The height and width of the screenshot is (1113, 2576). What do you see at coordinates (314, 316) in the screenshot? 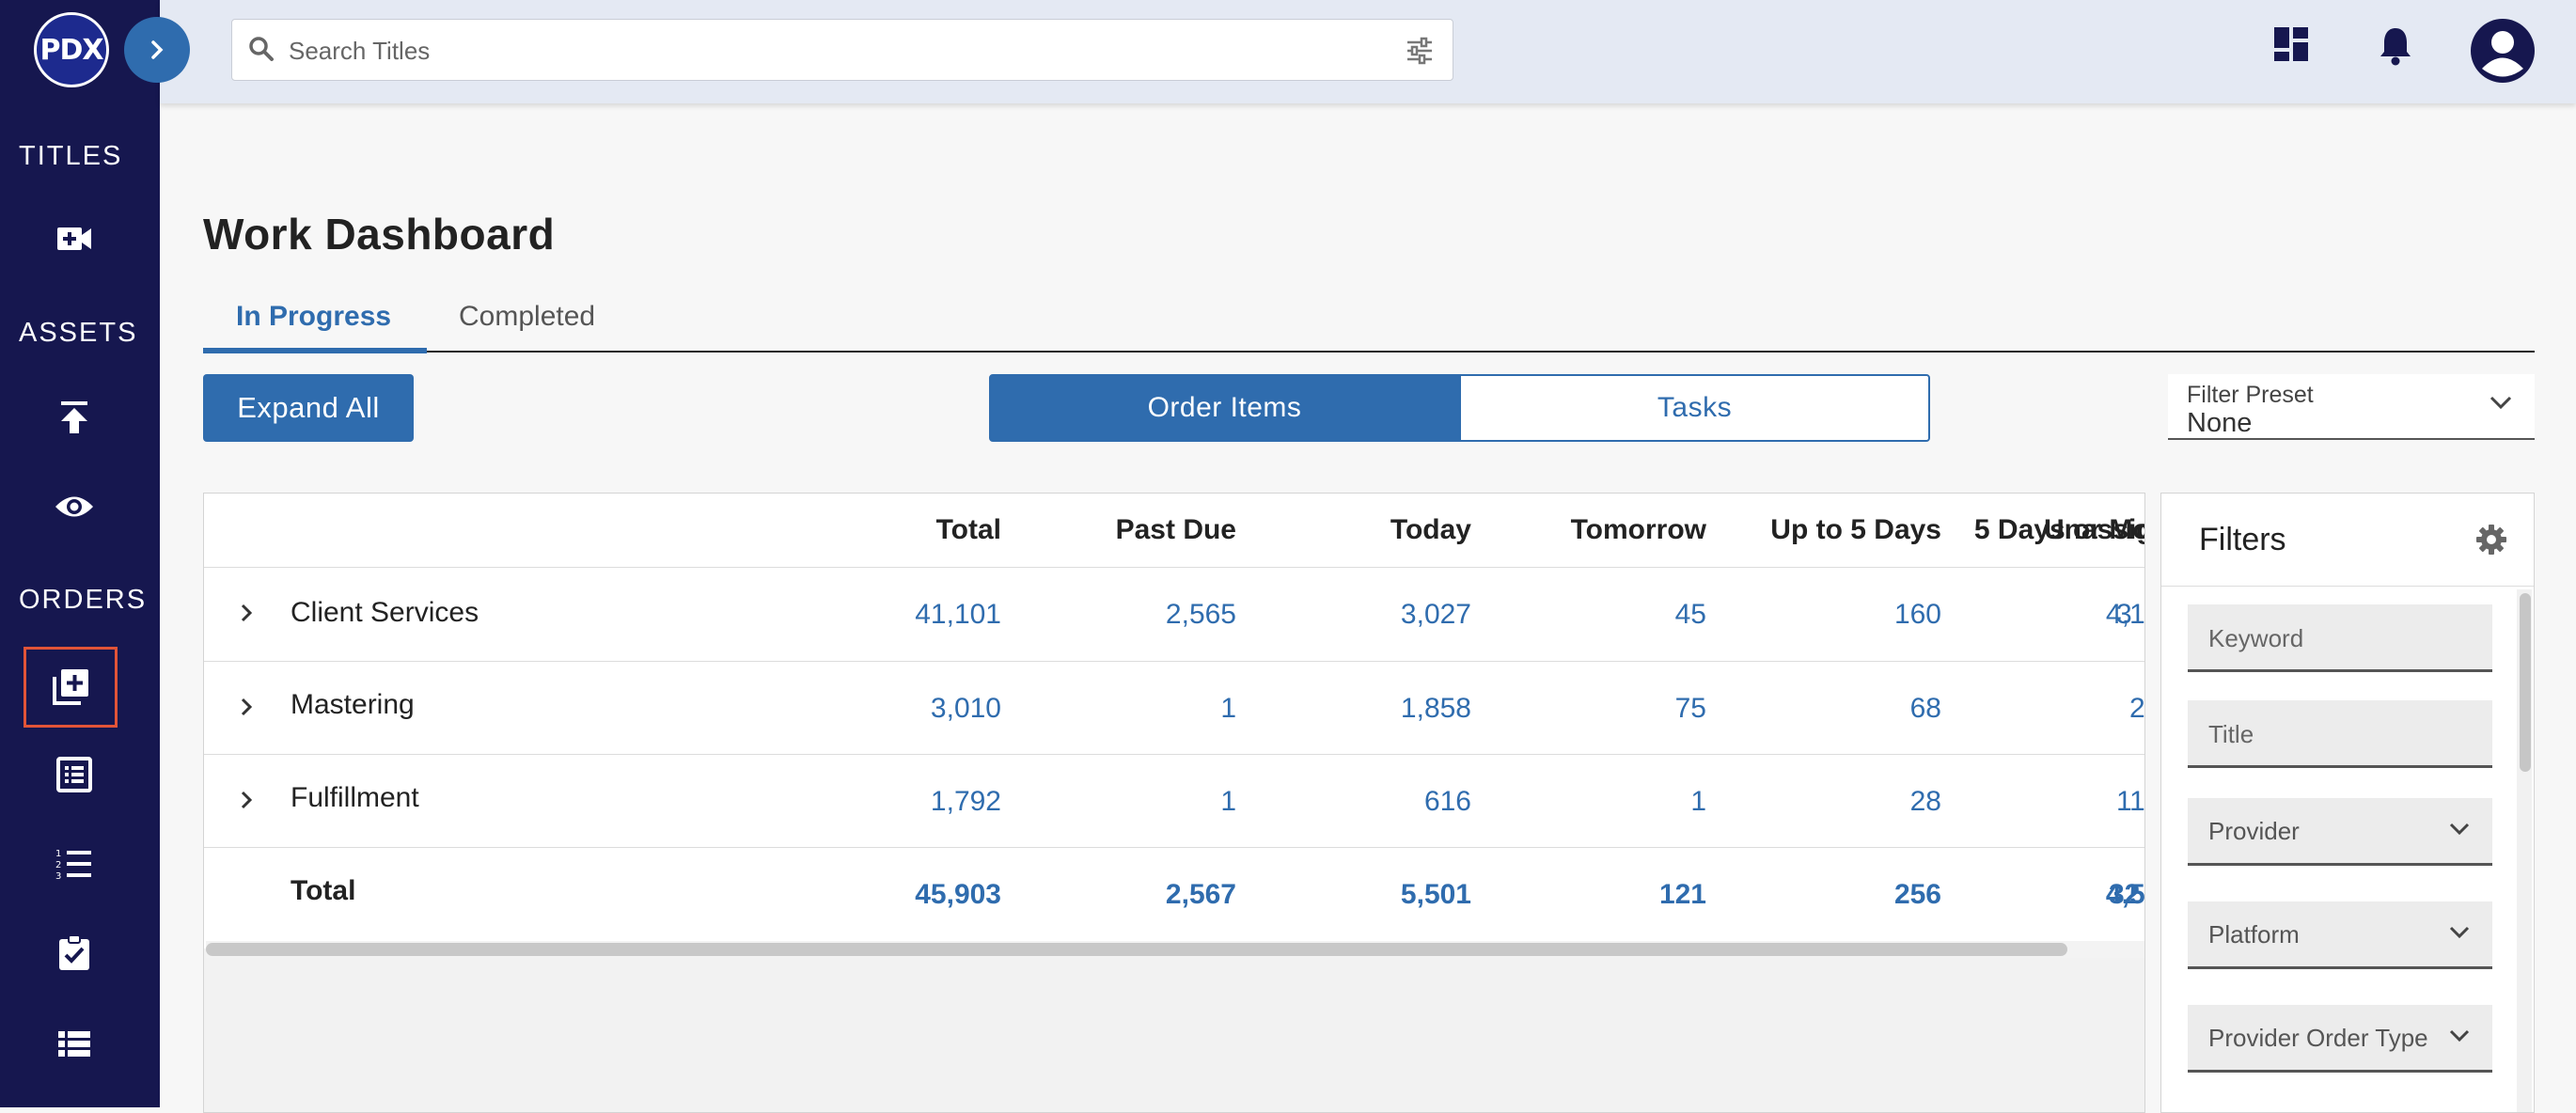
I see `tab-in-progress: In Progress` at bounding box center [314, 316].